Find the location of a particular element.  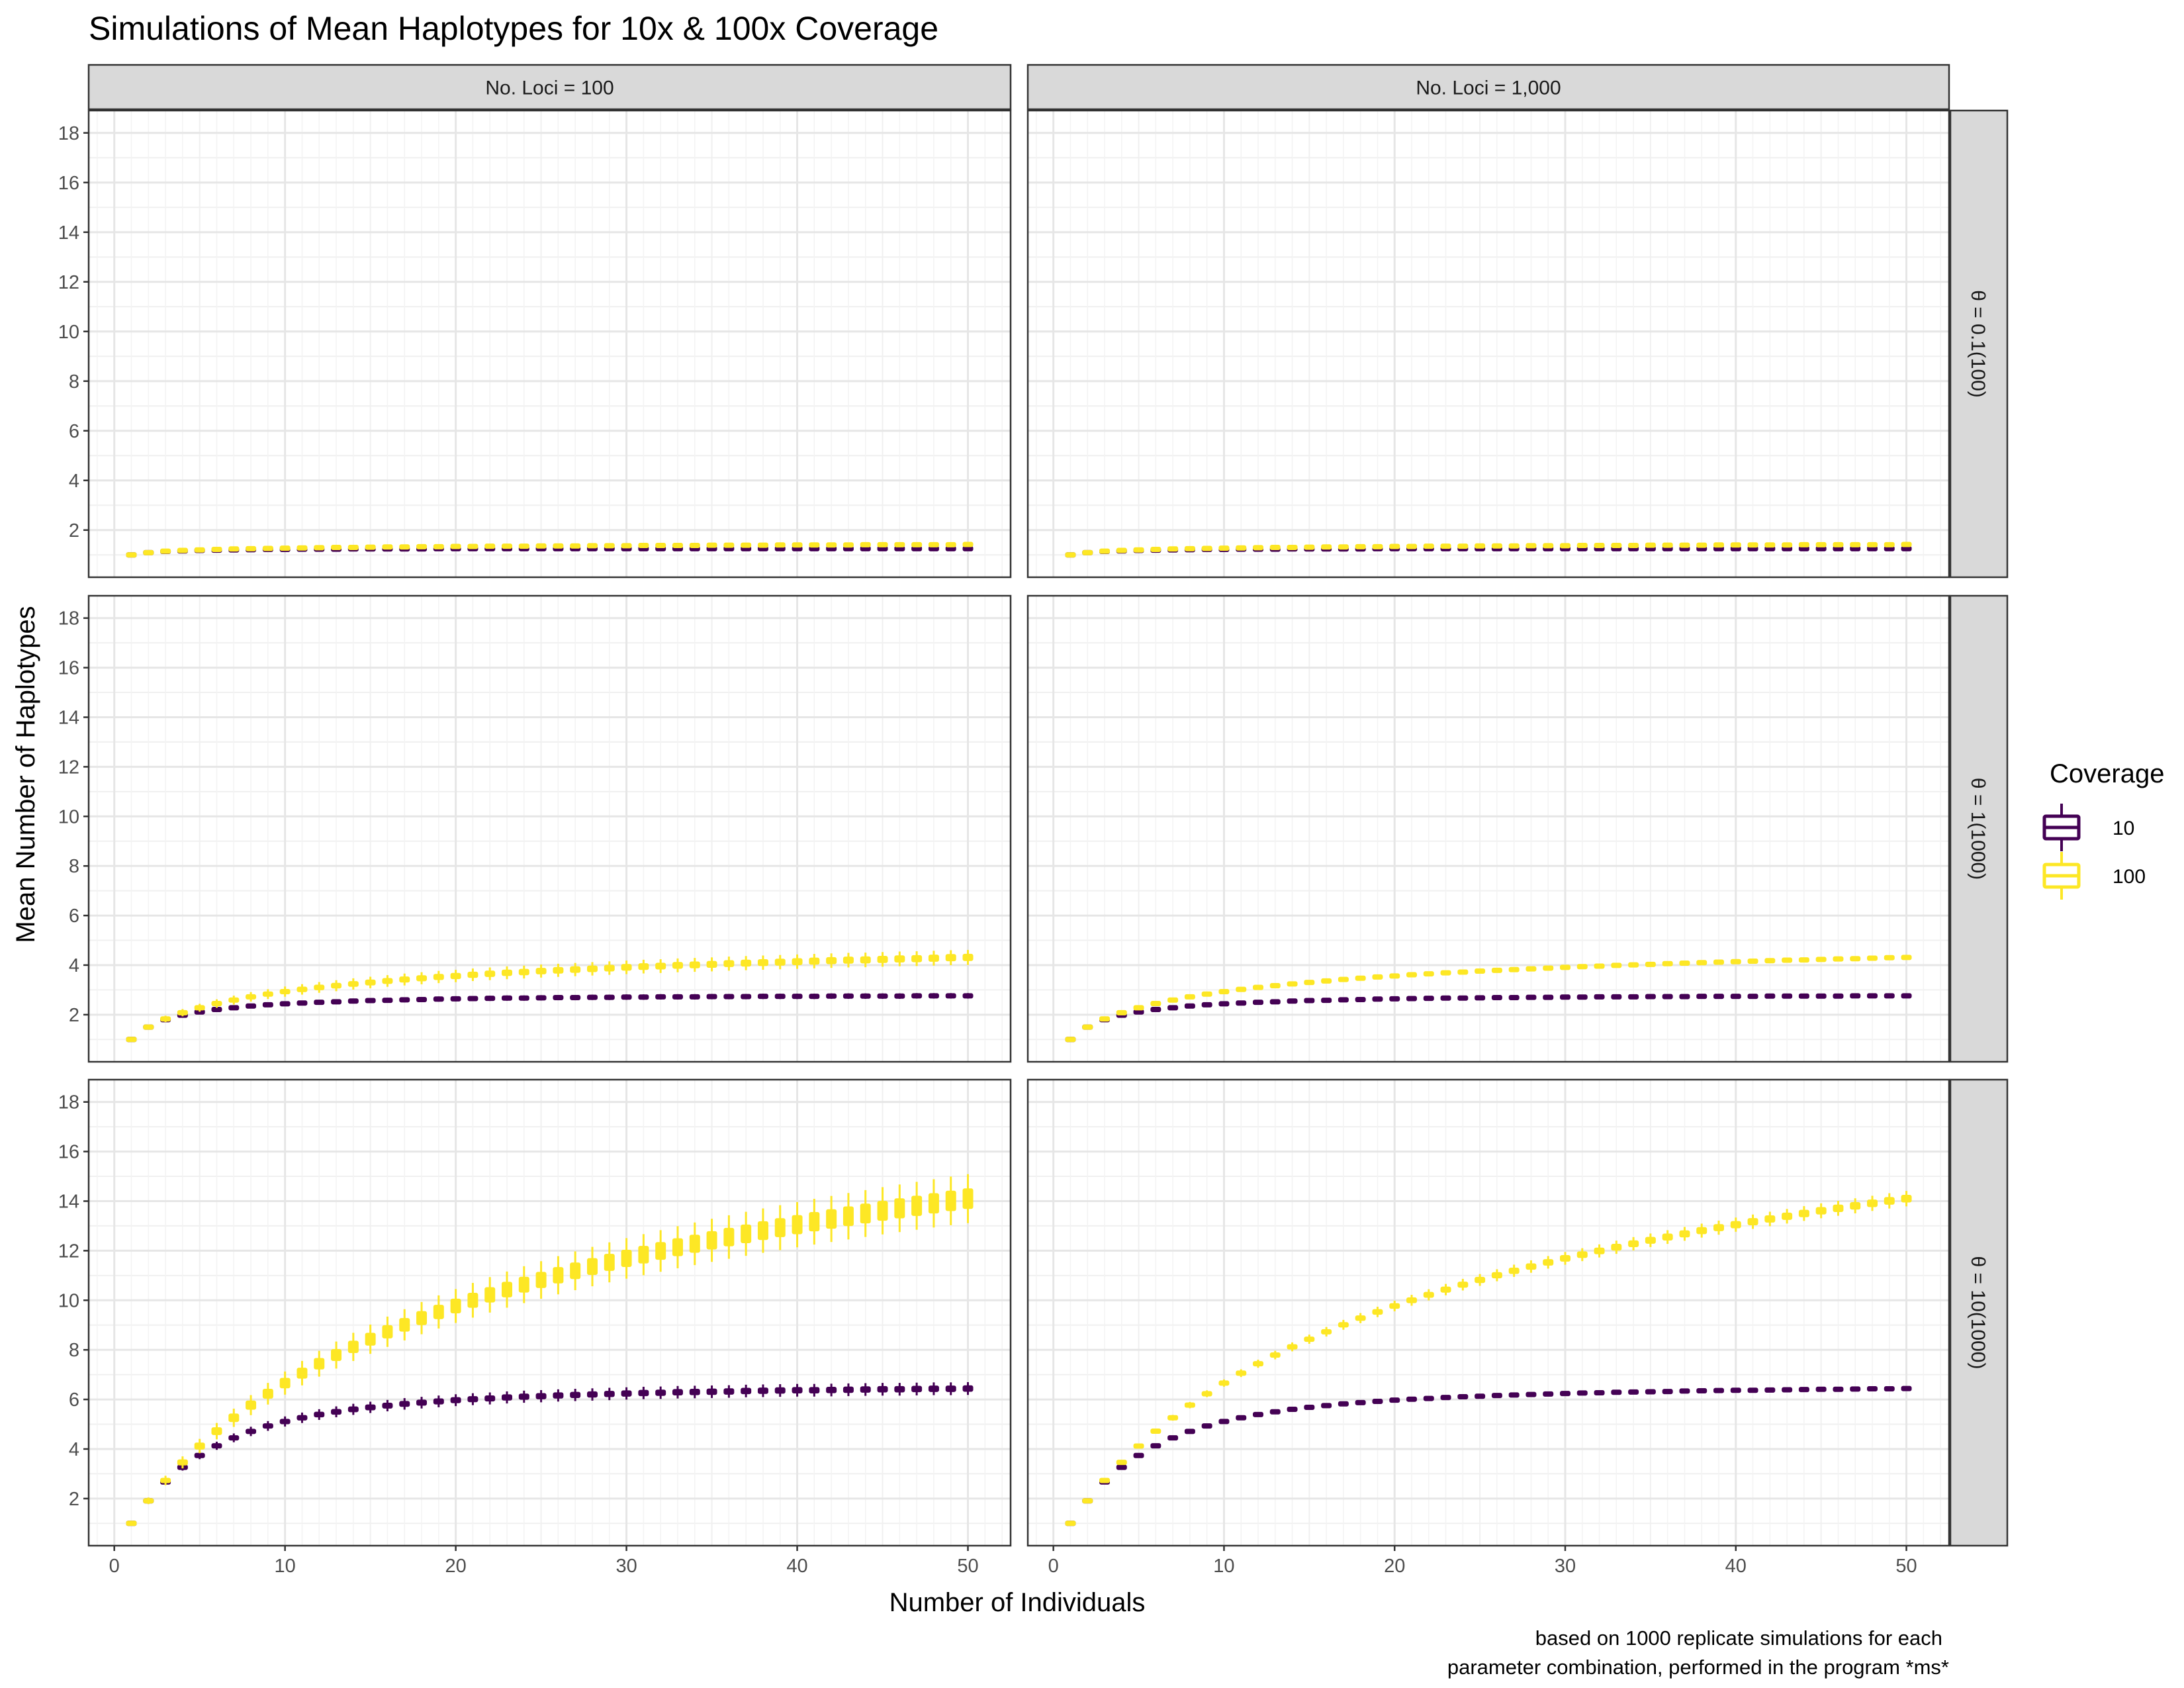

box-x48 is located at coordinates (933, 1388).